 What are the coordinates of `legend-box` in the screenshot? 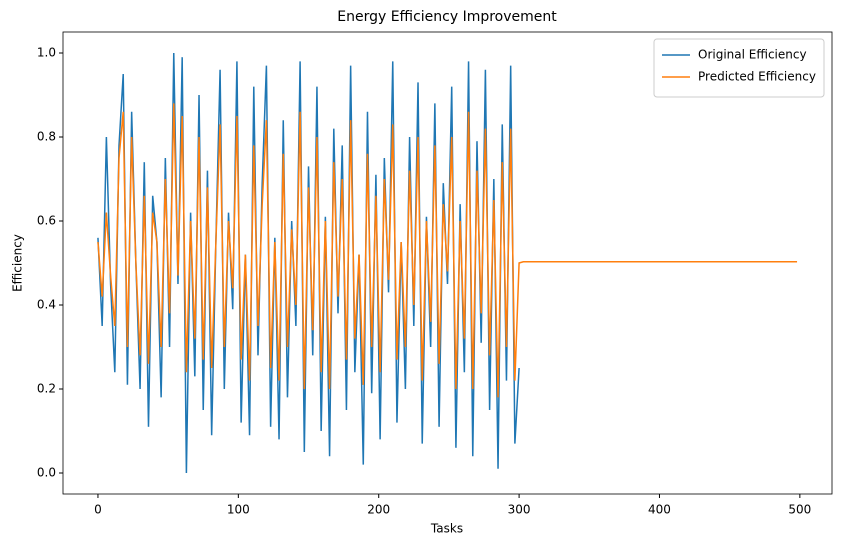 It's located at (739, 68).